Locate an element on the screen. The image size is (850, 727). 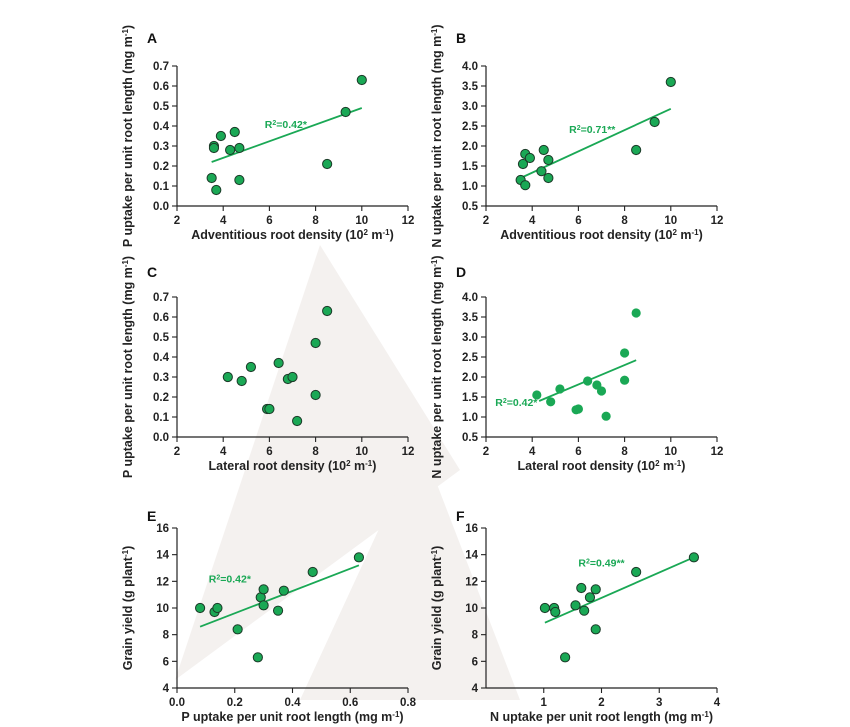
y-tick-label: 0.4 is located at coordinates (161, 127).